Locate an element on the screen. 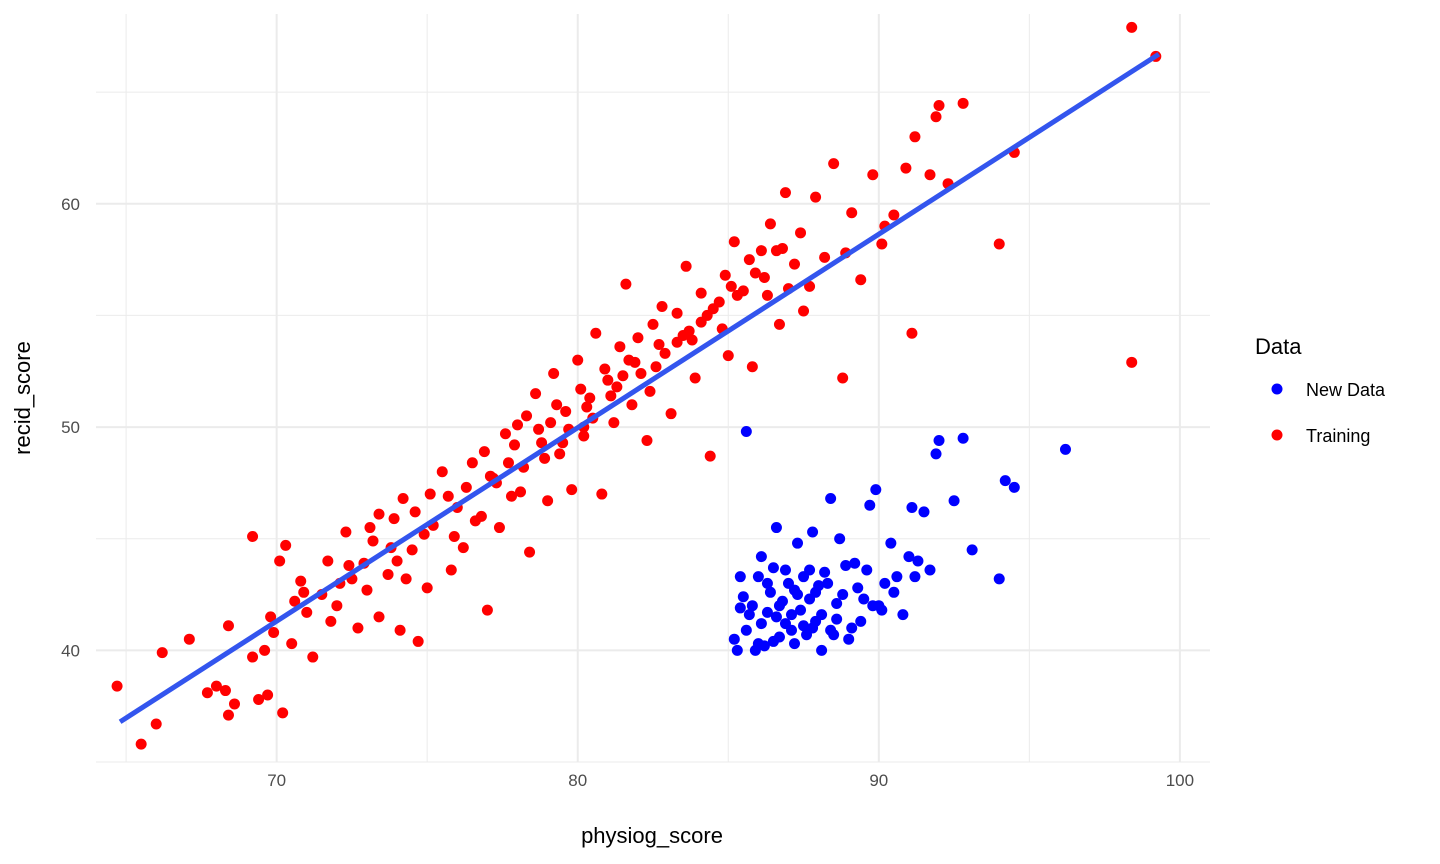  y-tick-label: 40 is located at coordinates (70, 650).